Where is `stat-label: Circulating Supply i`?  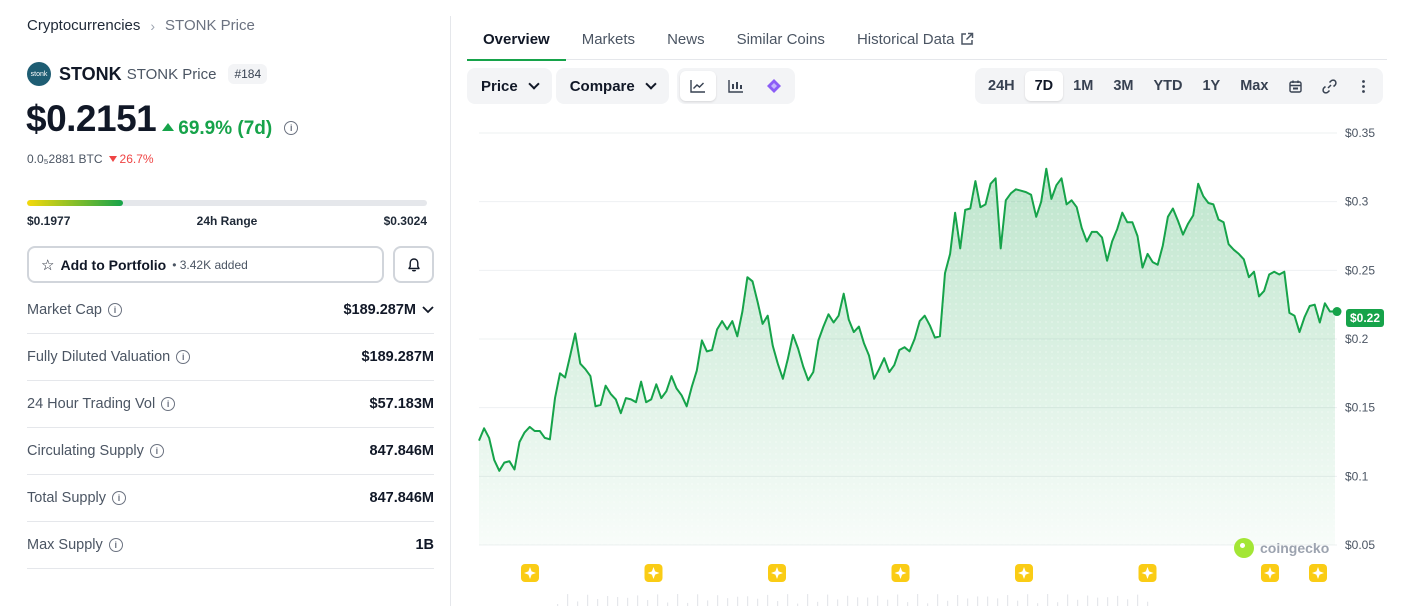
stat-label: Circulating Supply i is located at coordinates (95, 451).